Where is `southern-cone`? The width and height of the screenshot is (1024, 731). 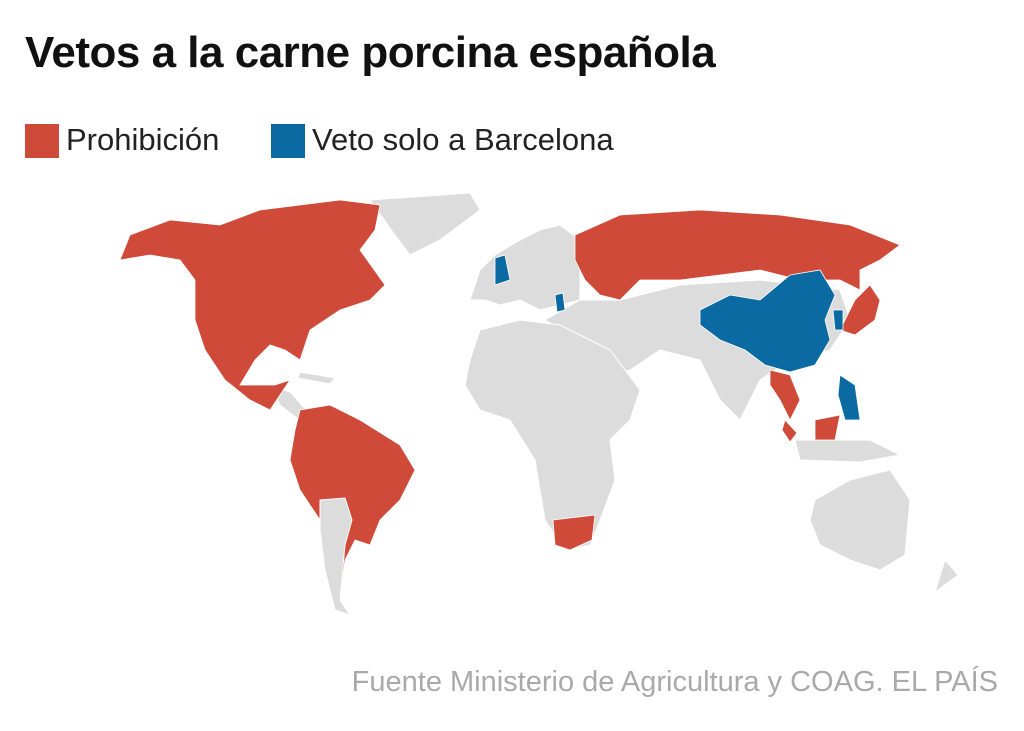
southern-cone is located at coordinates (336, 556).